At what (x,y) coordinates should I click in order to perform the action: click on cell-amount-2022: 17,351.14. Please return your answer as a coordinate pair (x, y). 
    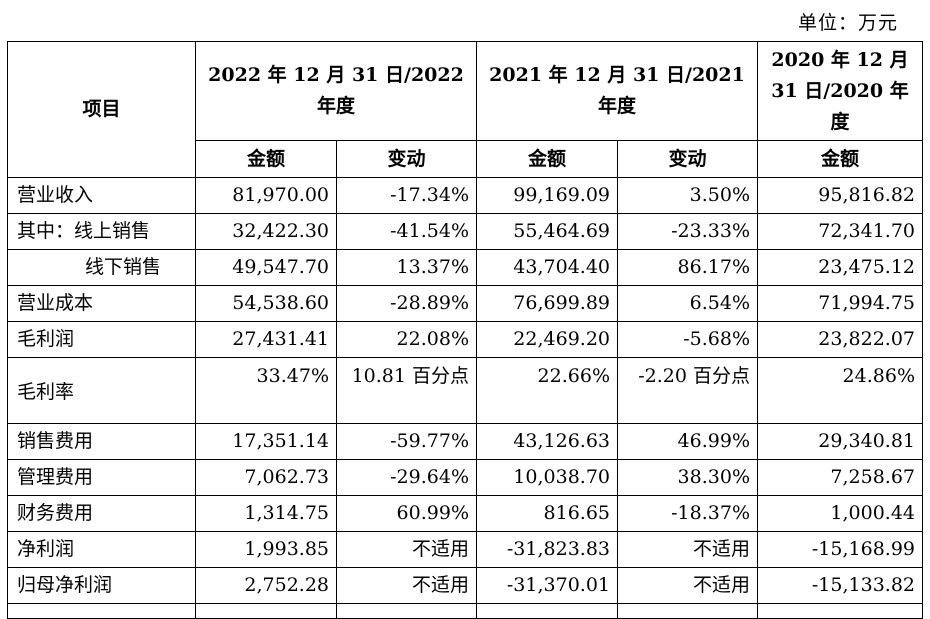
    Looking at the image, I should click on (266, 441).